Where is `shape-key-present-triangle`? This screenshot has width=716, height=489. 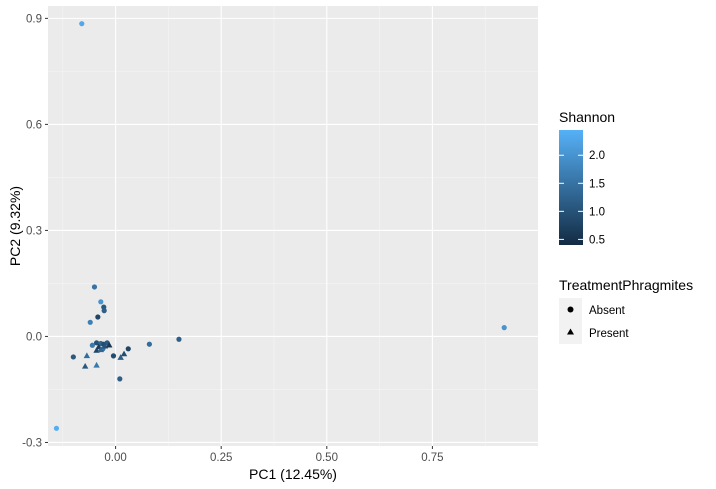 shape-key-present-triangle is located at coordinates (570, 331).